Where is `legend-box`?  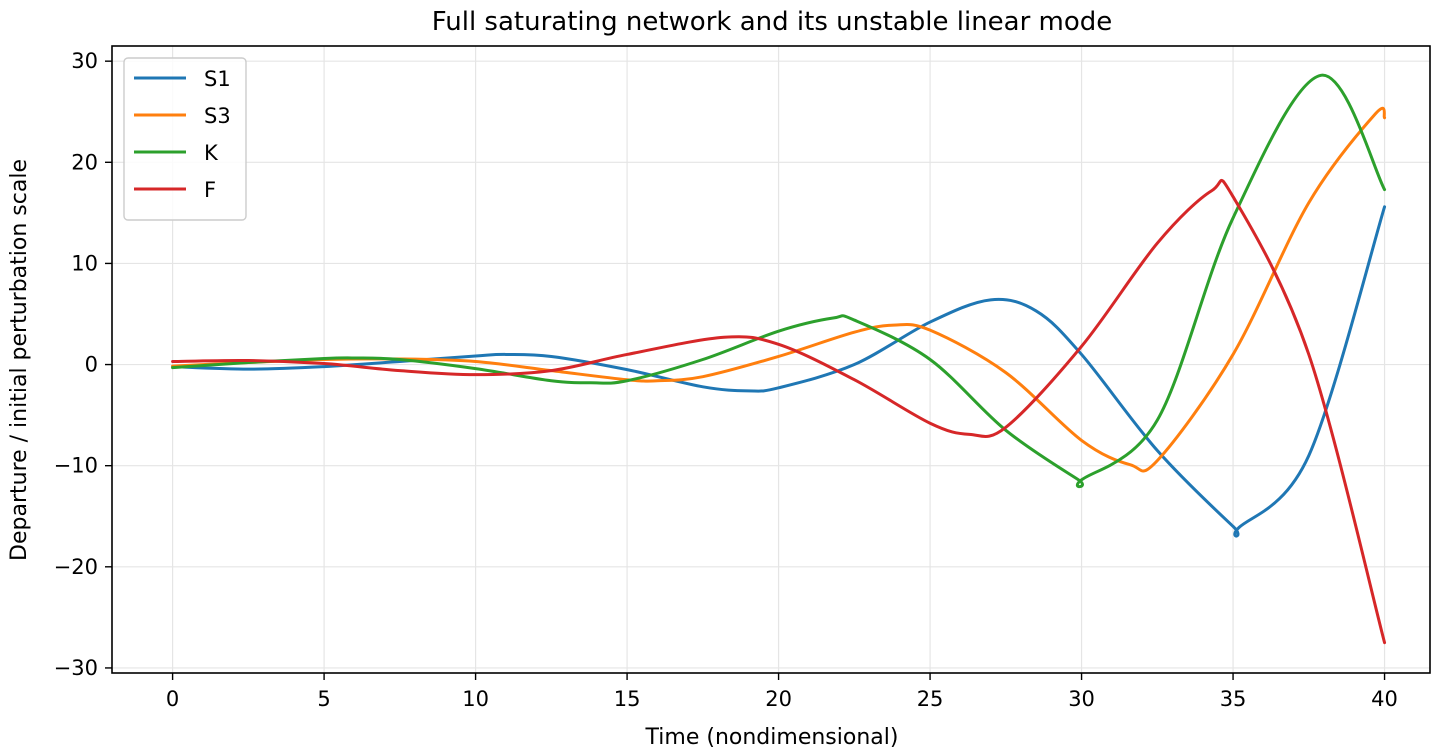
legend-box is located at coordinates (185, 139).